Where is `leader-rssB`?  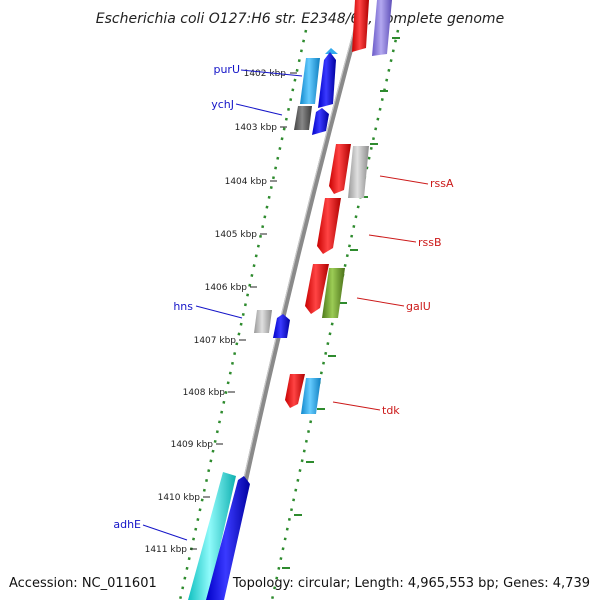
leader-rssB is located at coordinates (392, 238).